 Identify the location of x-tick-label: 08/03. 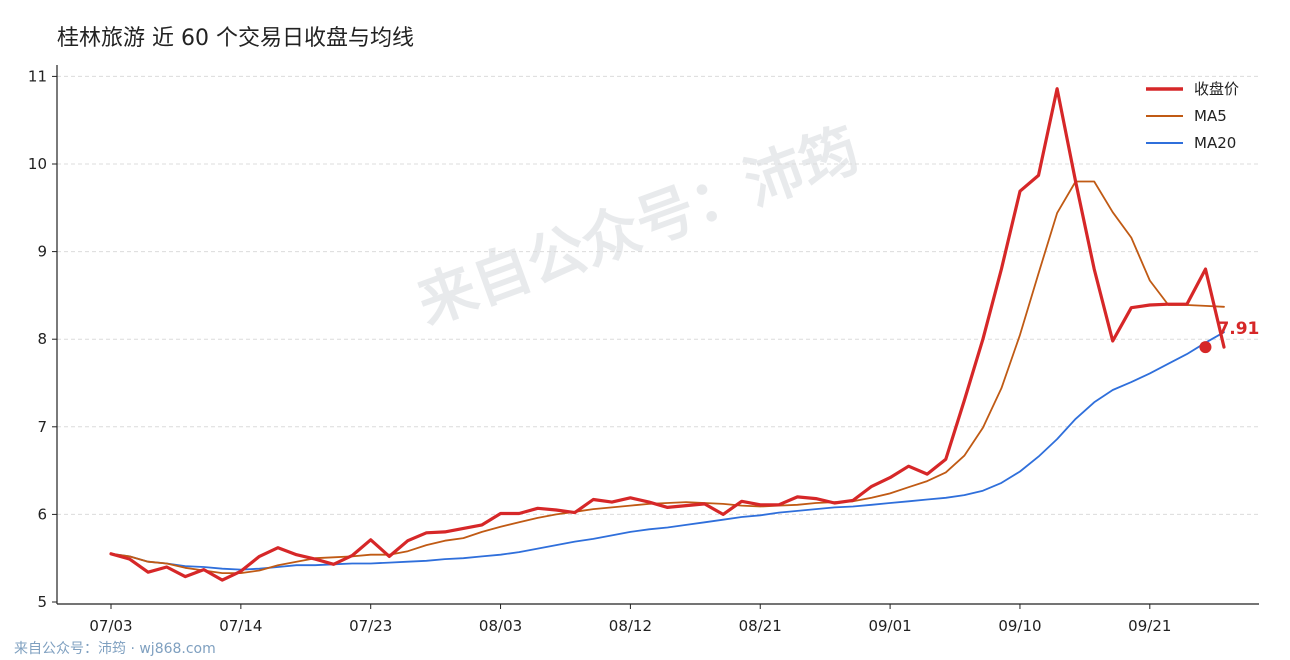
(500, 626).